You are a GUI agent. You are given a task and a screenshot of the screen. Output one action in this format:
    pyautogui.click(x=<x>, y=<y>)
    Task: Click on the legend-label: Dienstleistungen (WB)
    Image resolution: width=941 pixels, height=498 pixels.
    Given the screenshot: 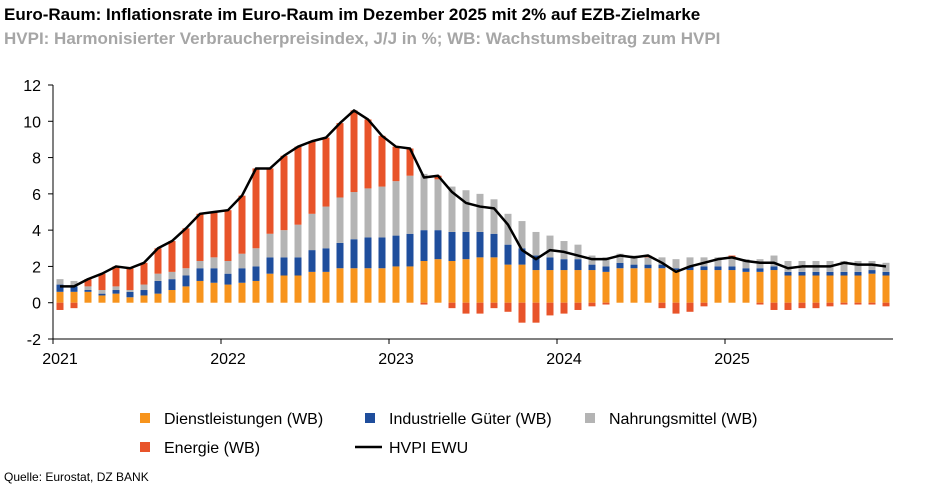 What is the action you would take?
    pyautogui.click(x=243, y=419)
    